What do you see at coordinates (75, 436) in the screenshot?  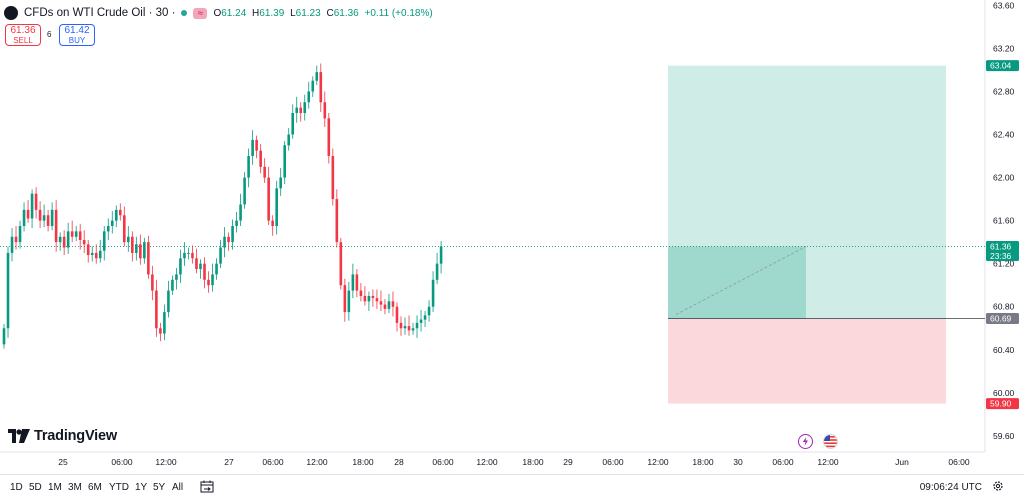 I see `logo-text: TradingView` at bounding box center [75, 436].